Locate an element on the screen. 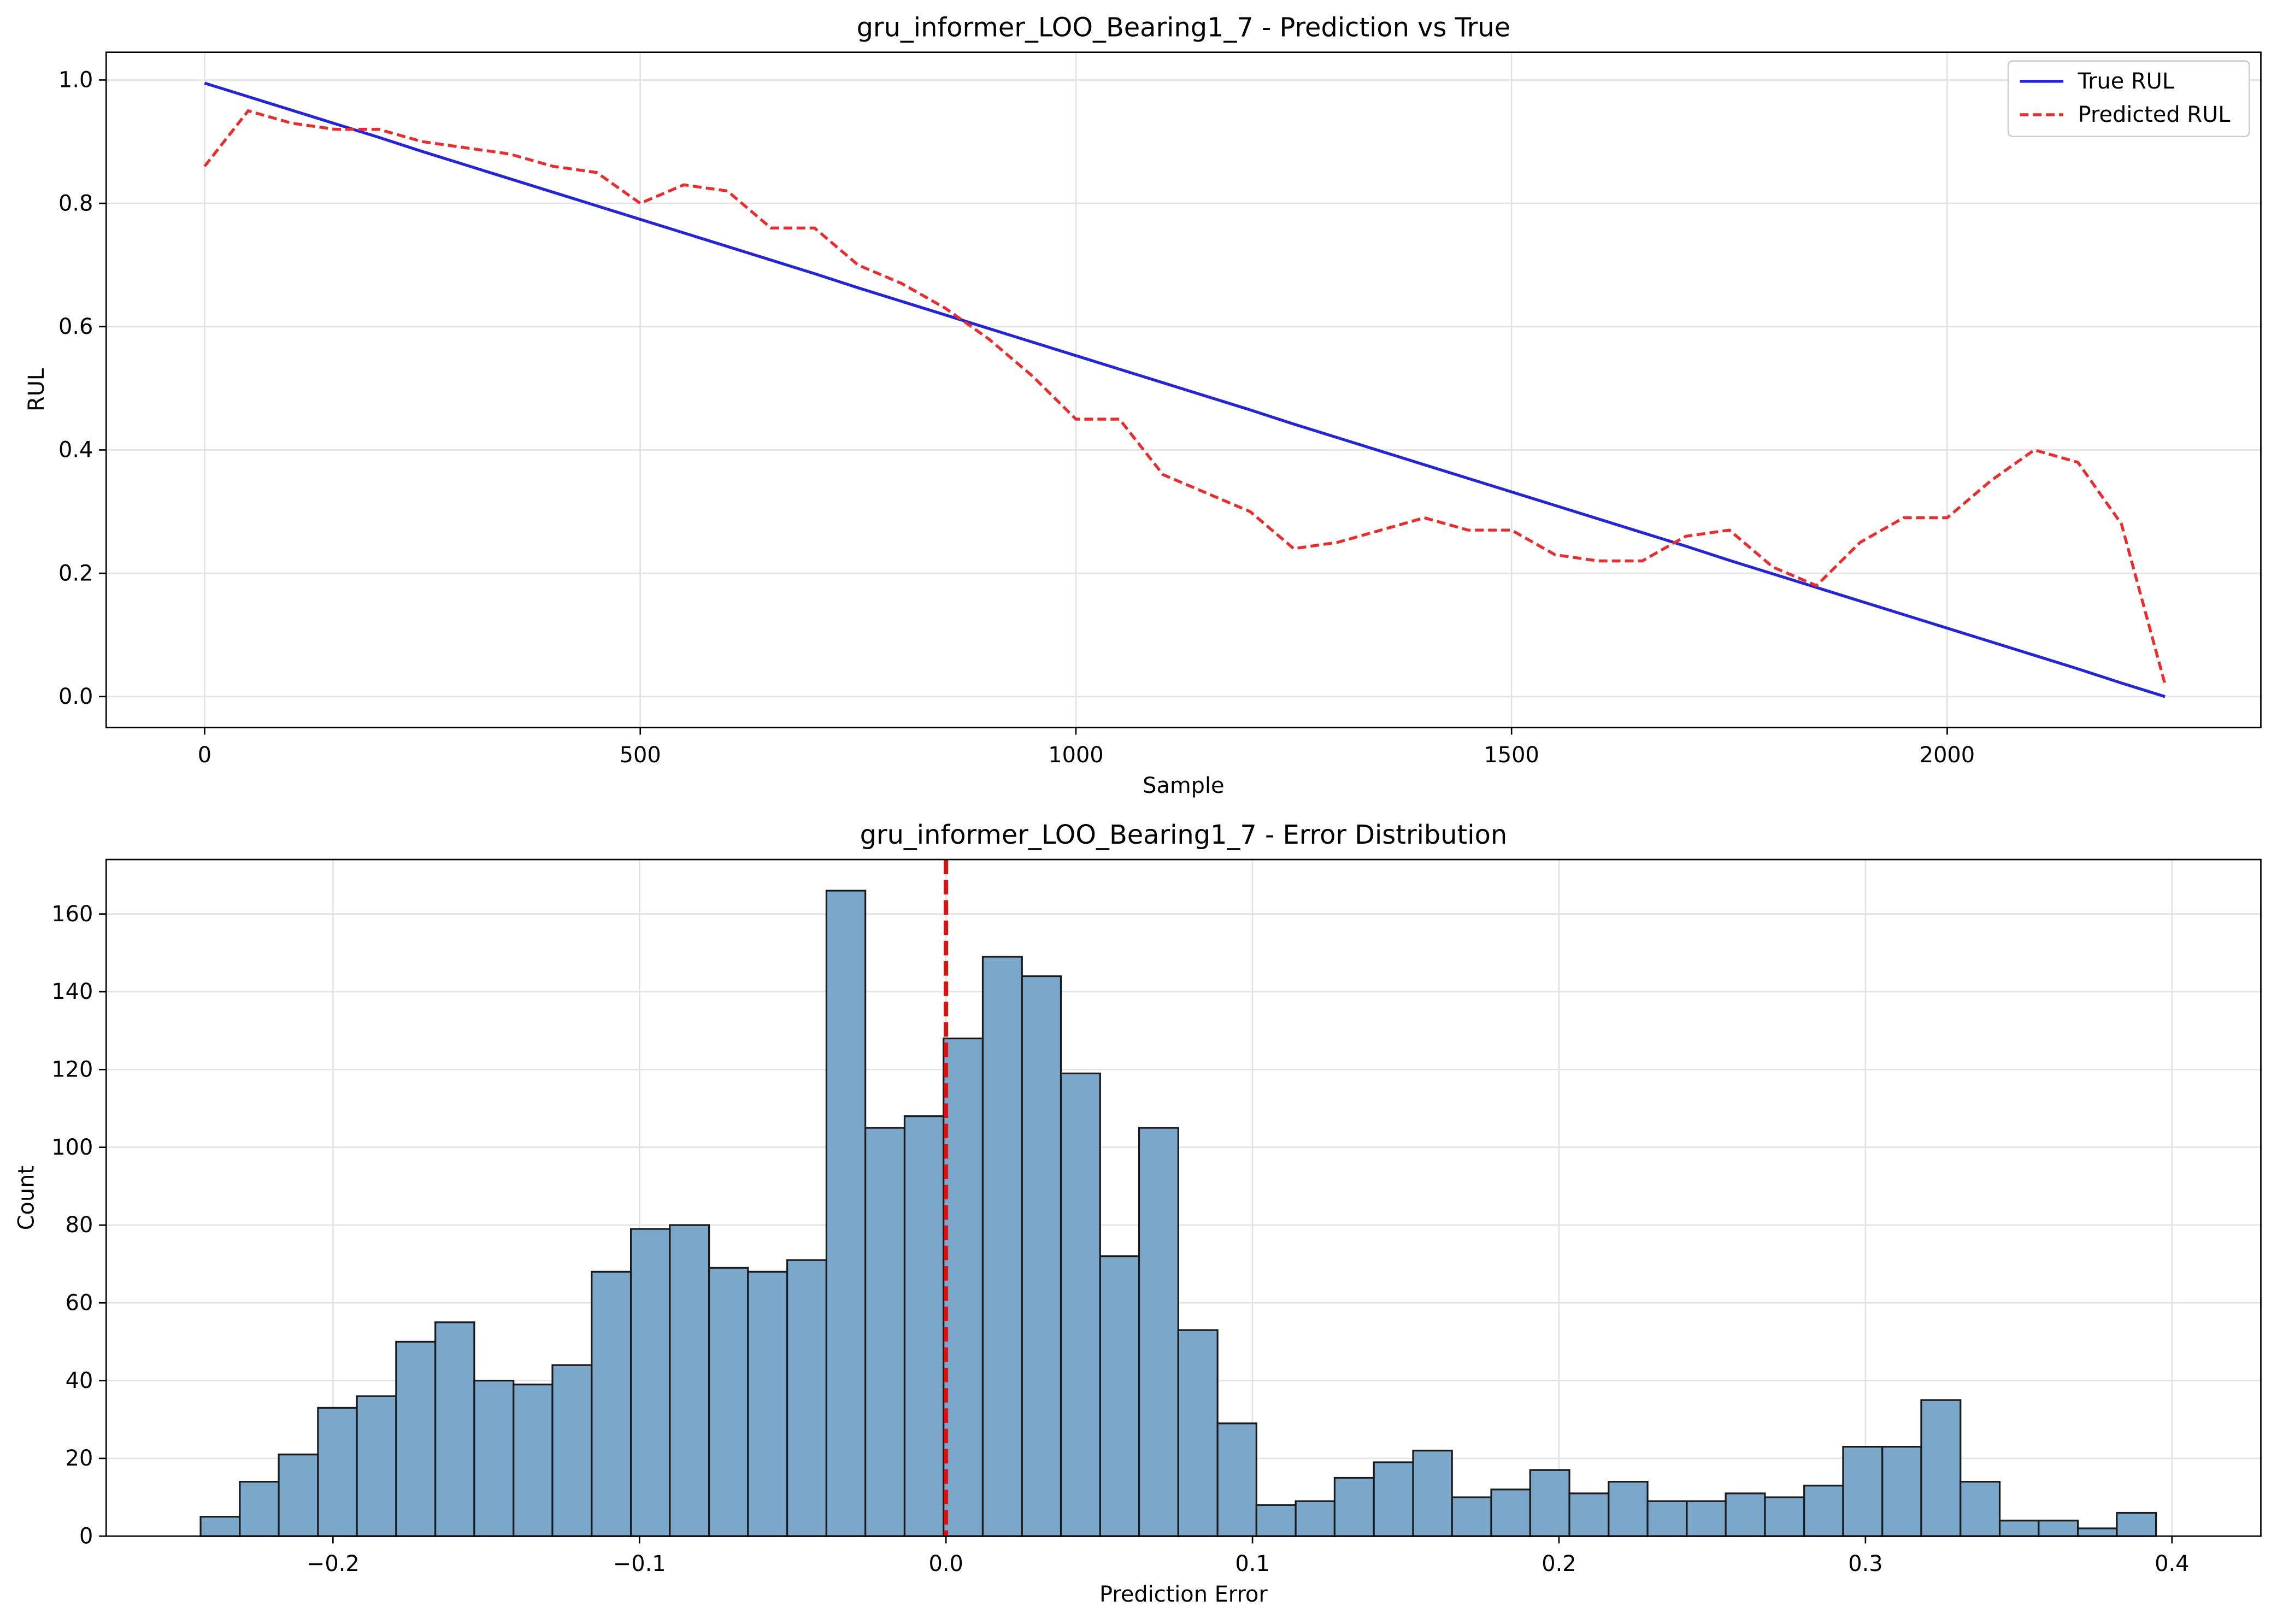 The image size is (2277, 1624). y-tick-label: 140 is located at coordinates (72, 991).